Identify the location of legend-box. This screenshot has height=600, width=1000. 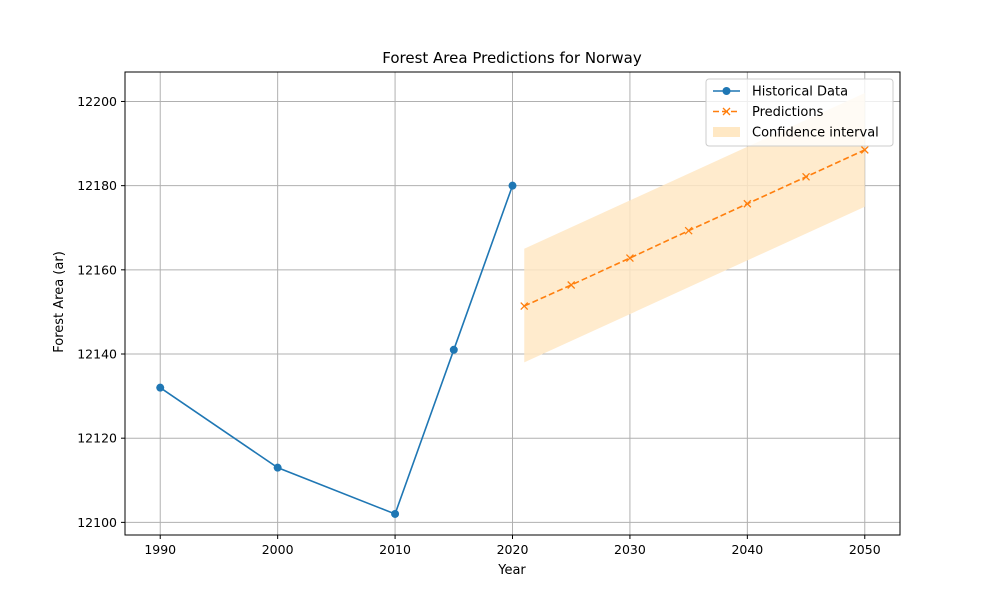
(799, 112).